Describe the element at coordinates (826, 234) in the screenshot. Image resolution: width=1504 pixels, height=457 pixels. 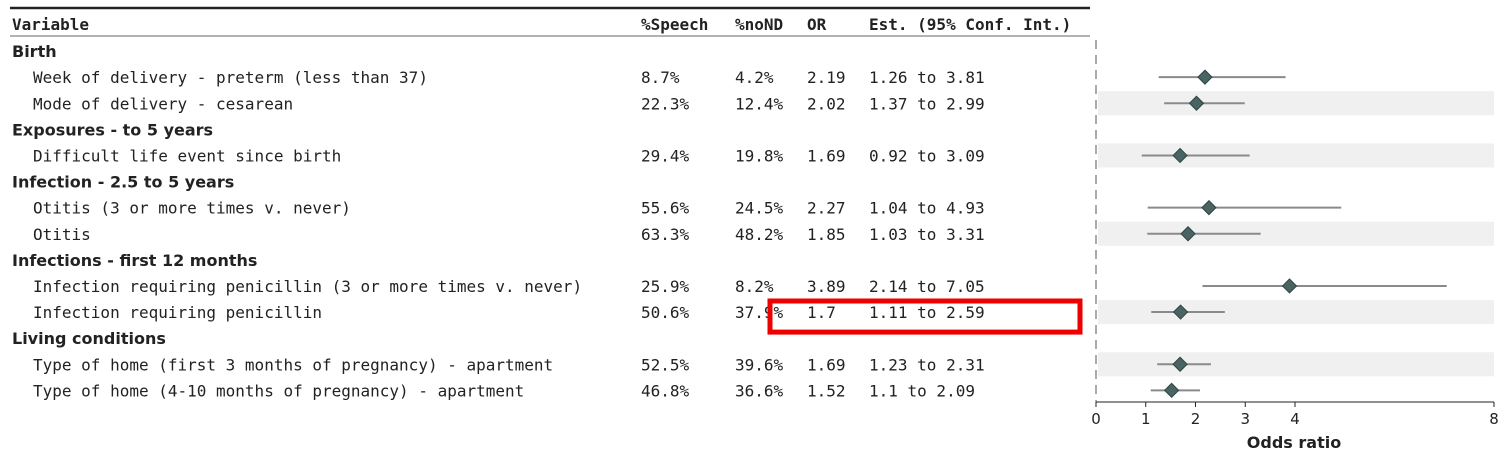
I see `cell-or: 1.85` at that location.